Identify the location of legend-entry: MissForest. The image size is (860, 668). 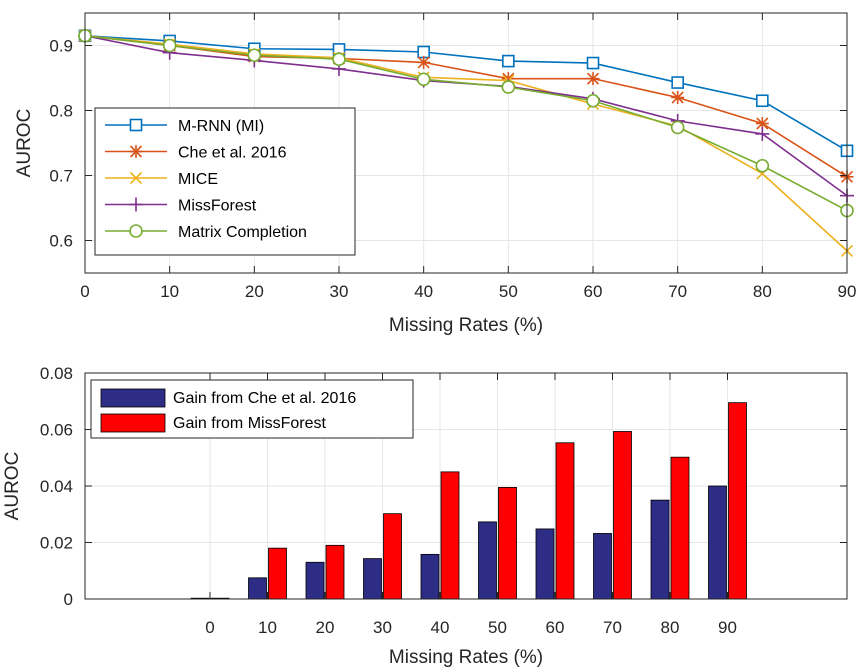
(181, 206).